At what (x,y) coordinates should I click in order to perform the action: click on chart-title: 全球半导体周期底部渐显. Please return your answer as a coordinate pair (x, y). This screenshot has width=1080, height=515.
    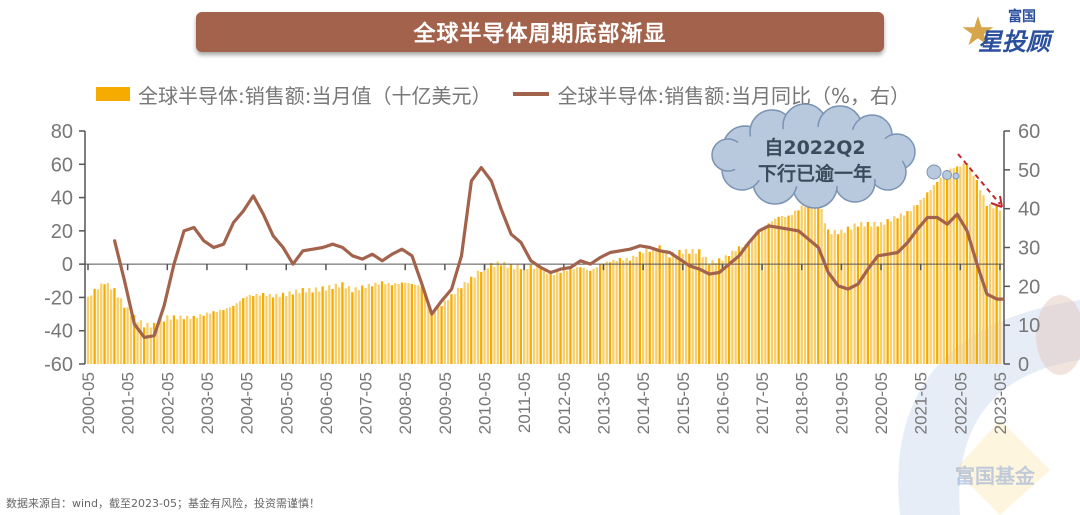
    Looking at the image, I should click on (540, 34).